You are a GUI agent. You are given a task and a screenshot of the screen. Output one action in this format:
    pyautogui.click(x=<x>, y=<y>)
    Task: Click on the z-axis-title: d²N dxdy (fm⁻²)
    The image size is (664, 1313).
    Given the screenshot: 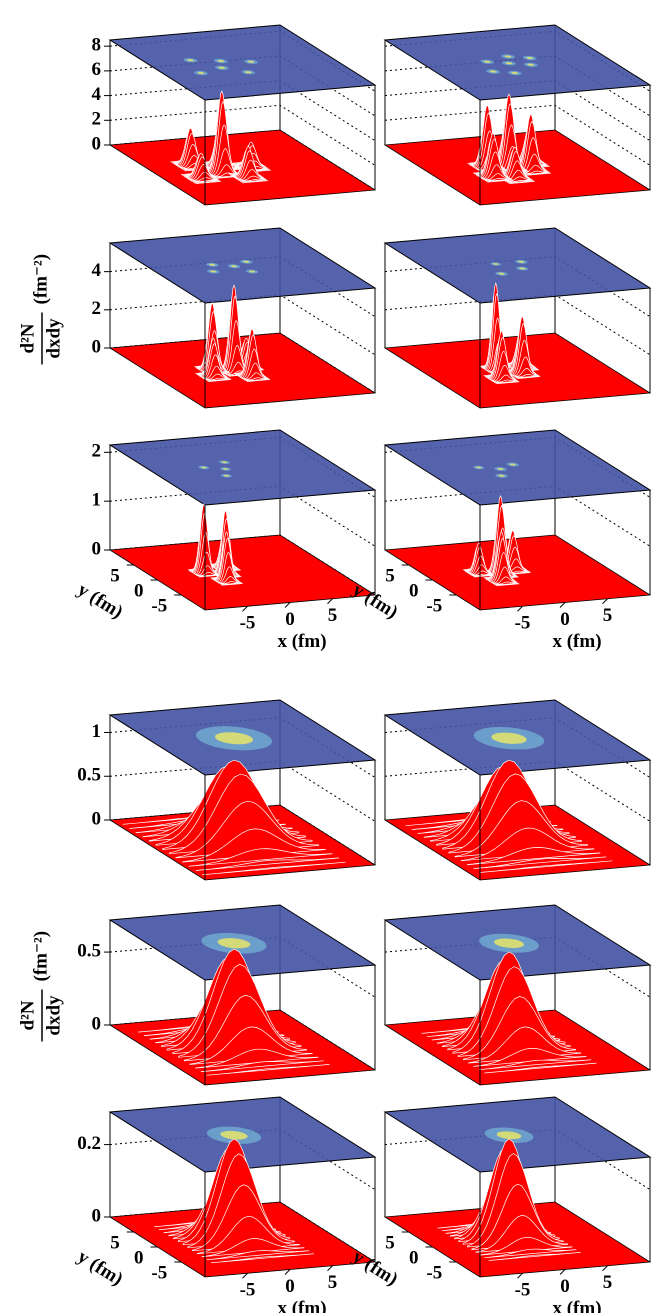 What is the action you would take?
    pyautogui.click(x=40, y=309)
    